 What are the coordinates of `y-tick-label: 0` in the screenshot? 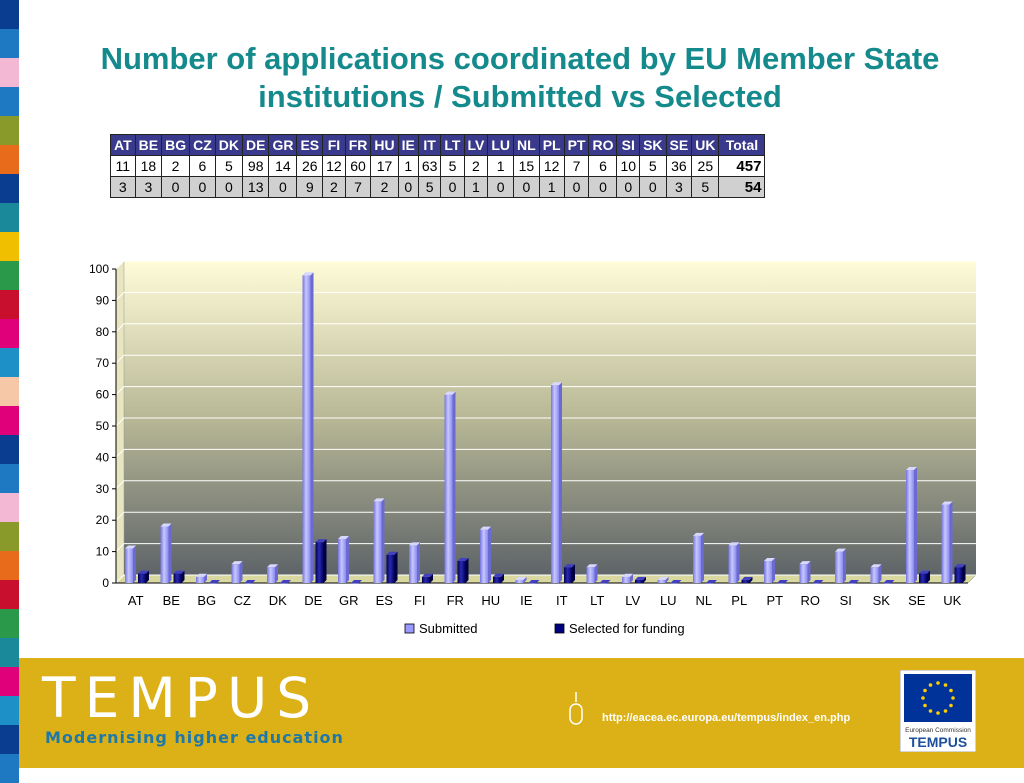 It's located at (105, 583).